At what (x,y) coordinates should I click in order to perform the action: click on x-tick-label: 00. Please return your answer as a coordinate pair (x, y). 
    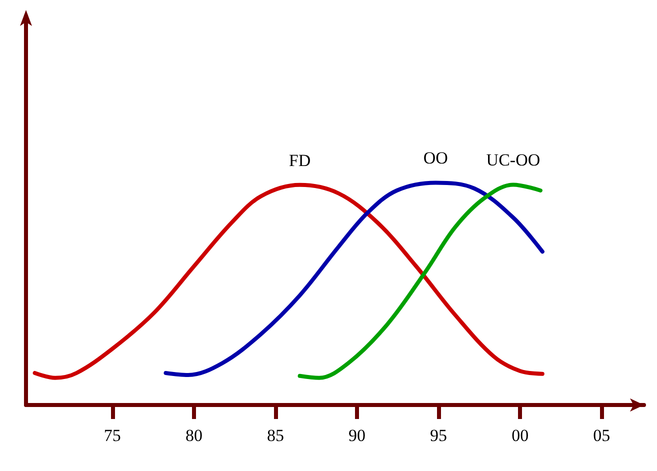
    Looking at the image, I should click on (520, 435).